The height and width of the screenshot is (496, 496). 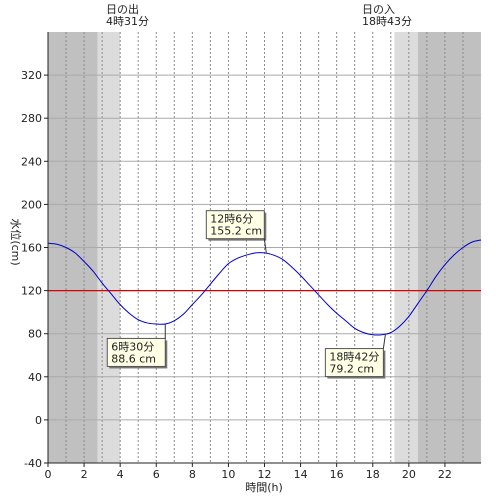 I want to click on x-tick-label: 12, so click(x=265, y=474).